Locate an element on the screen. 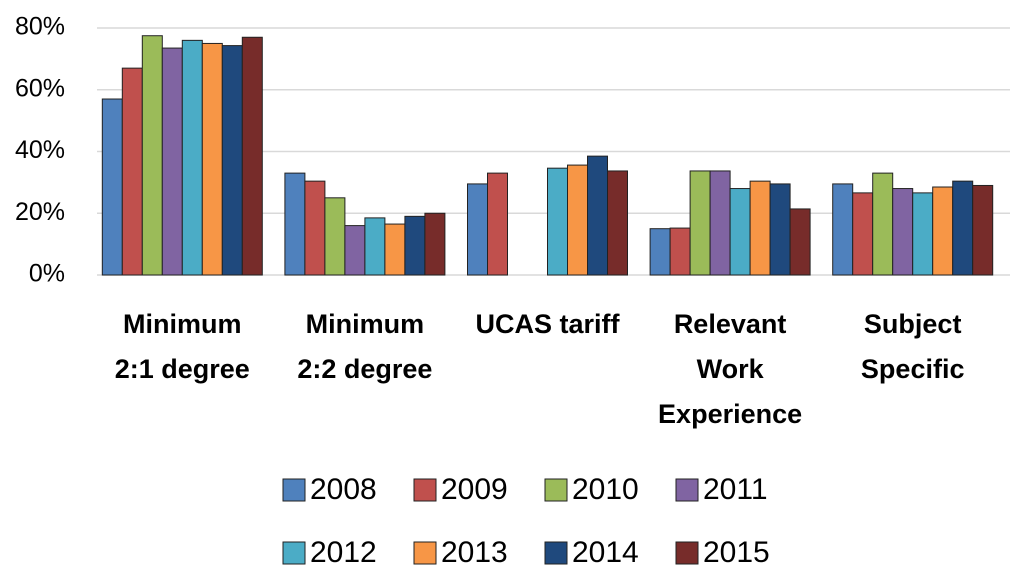 The width and height of the screenshot is (1027, 569). legend-label: 2012 is located at coordinates (343, 552).